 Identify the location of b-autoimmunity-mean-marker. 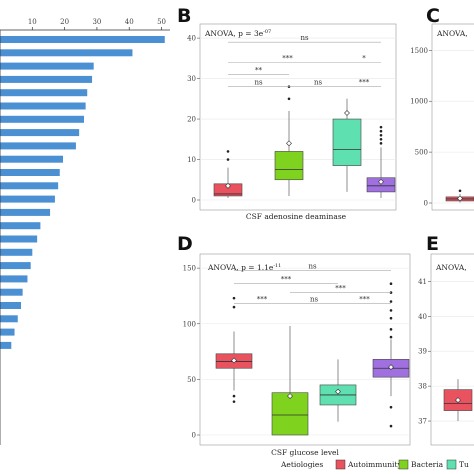
(228, 185).